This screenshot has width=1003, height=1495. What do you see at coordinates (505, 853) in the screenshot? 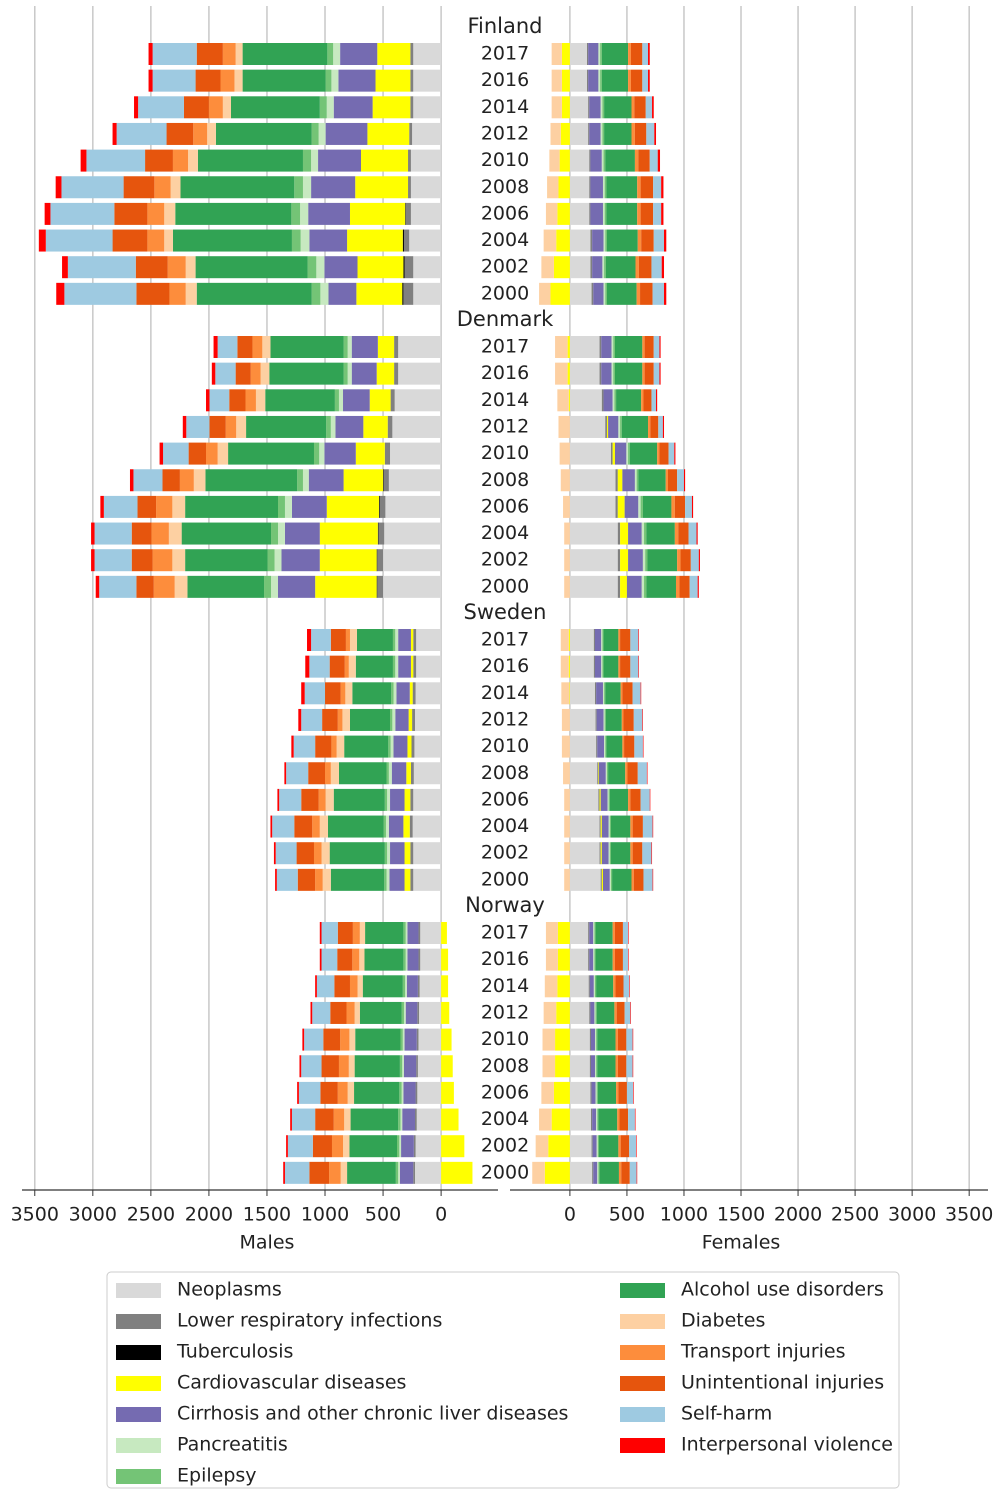
I see `category-label: 2002` at bounding box center [505, 853].